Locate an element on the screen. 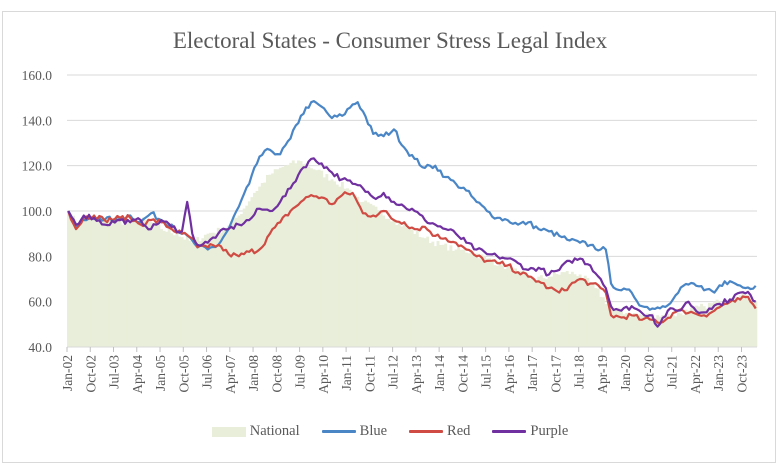 The image size is (780, 470). x-tick-label: Jan-05 is located at coordinates (160, 373).